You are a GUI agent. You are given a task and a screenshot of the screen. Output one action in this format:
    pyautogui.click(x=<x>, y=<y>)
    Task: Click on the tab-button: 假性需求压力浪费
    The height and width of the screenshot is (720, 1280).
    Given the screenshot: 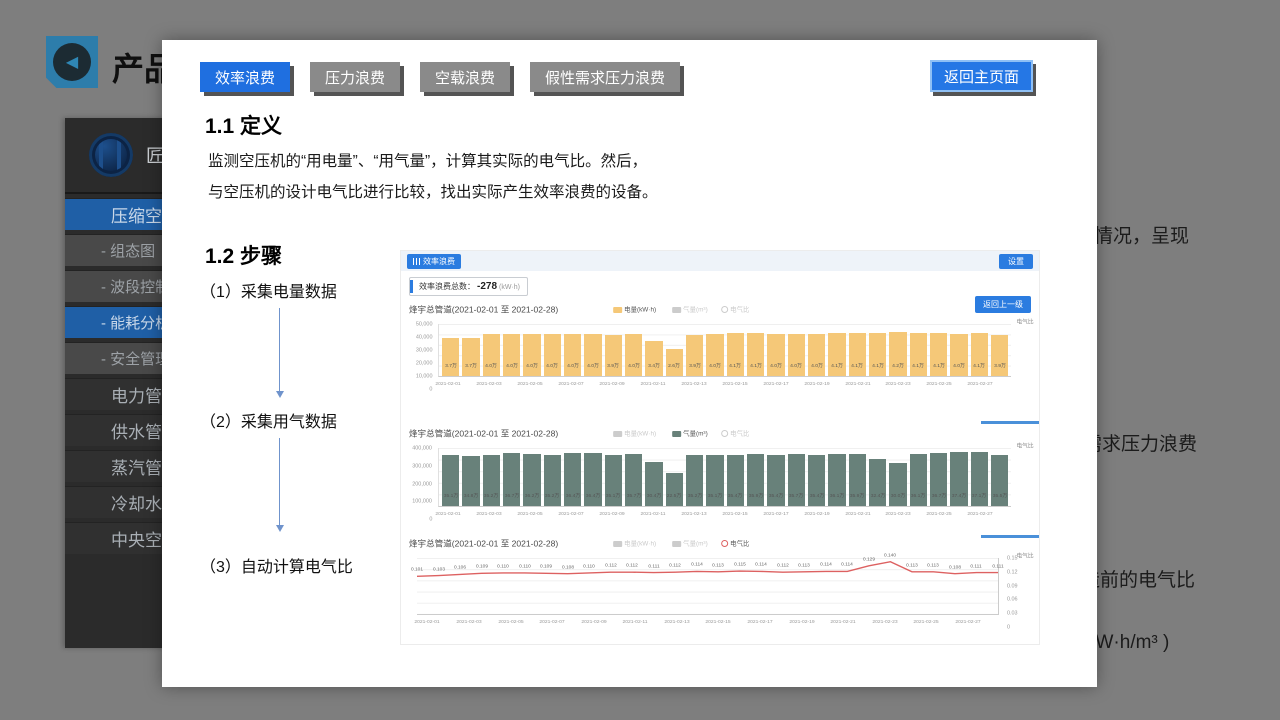 What is the action you would take?
    pyautogui.click(x=605, y=77)
    